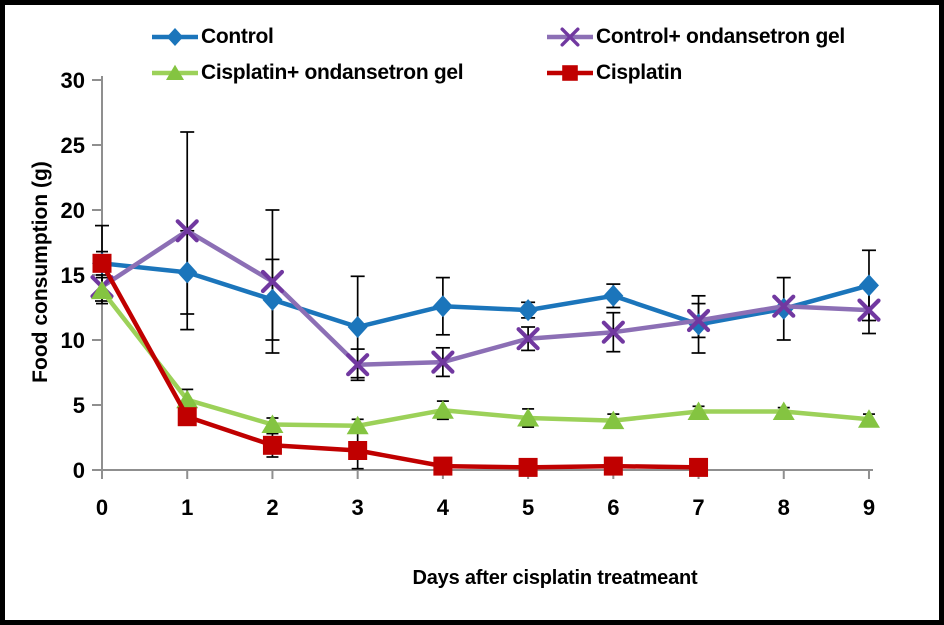  I want to click on series-line, so click(485, 295).